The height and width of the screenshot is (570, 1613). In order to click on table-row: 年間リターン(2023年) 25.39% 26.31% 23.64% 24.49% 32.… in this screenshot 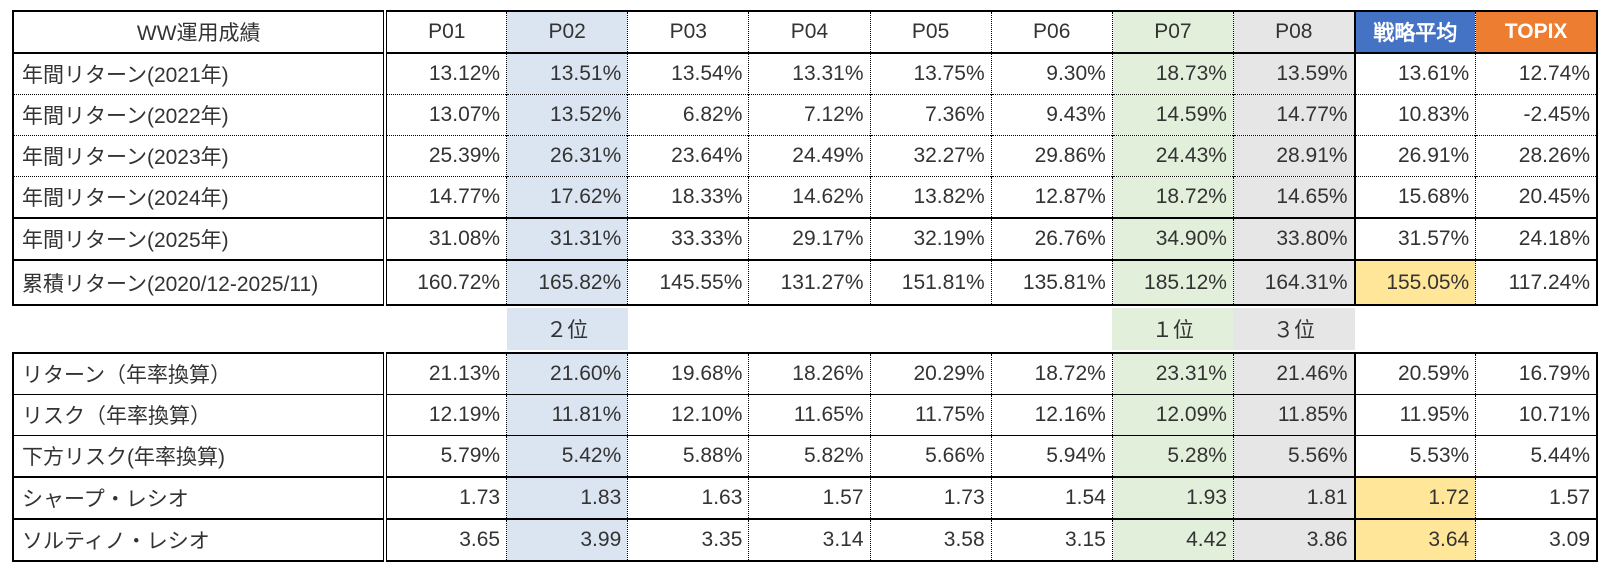, I will do `click(805, 156)`.